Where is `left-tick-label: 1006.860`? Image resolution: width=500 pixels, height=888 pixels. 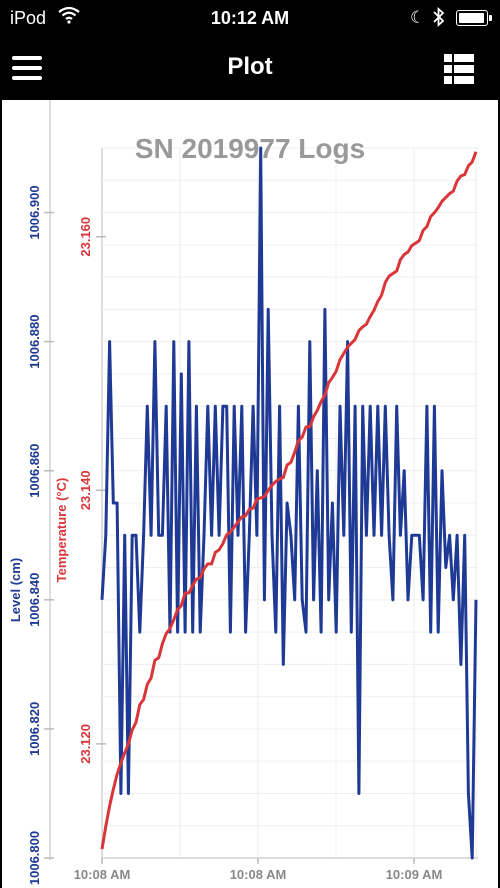
left-tick-label: 1006.860 is located at coordinates (34, 471).